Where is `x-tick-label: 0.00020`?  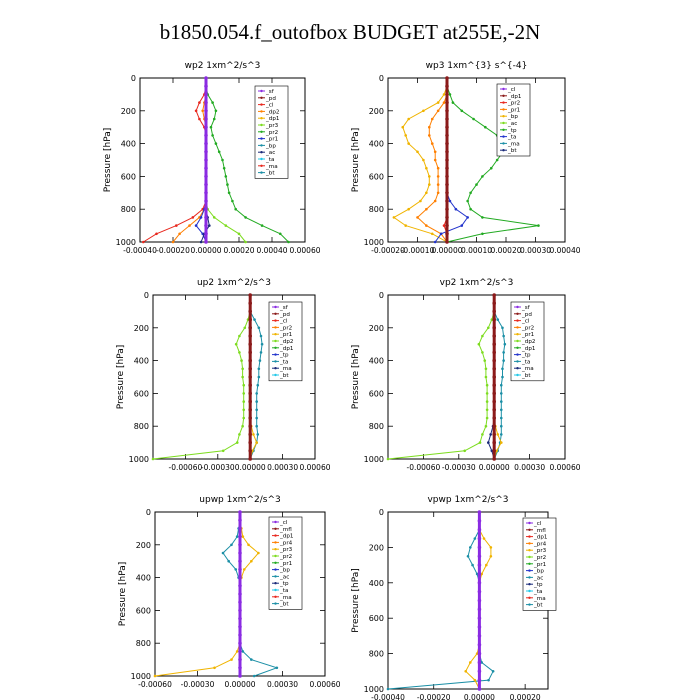 x-tick-label: 0.00020 is located at coordinates (525, 696).